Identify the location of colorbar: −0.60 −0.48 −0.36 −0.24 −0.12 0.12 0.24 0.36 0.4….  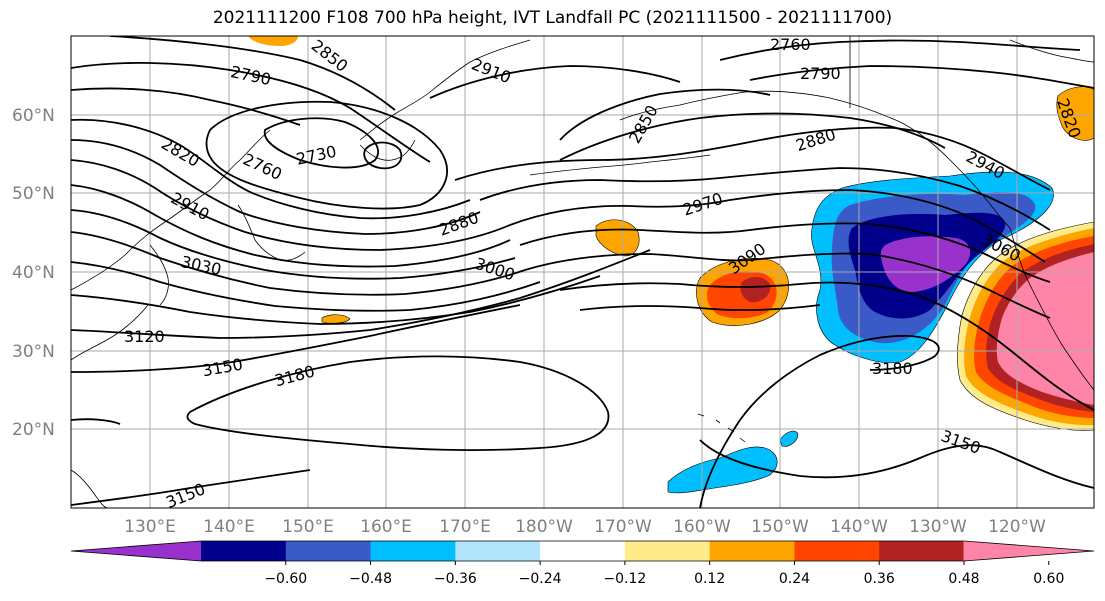
(582, 563).